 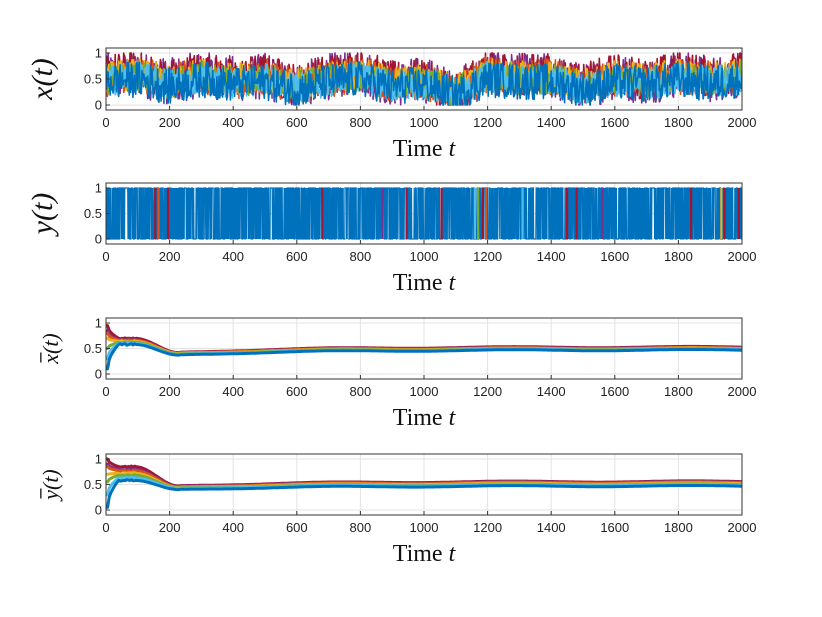 I want to click on plot-area-x, so click(x=424, y=79).